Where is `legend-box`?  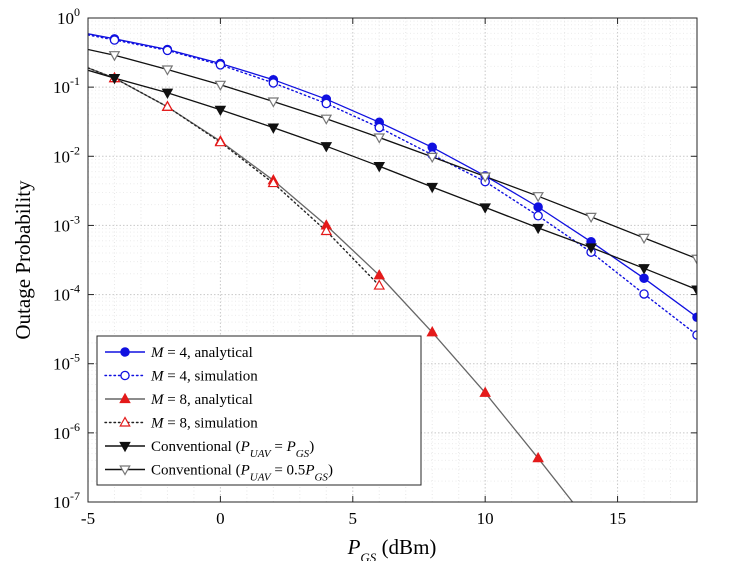
legend-box is located at coordinates (259, 410).